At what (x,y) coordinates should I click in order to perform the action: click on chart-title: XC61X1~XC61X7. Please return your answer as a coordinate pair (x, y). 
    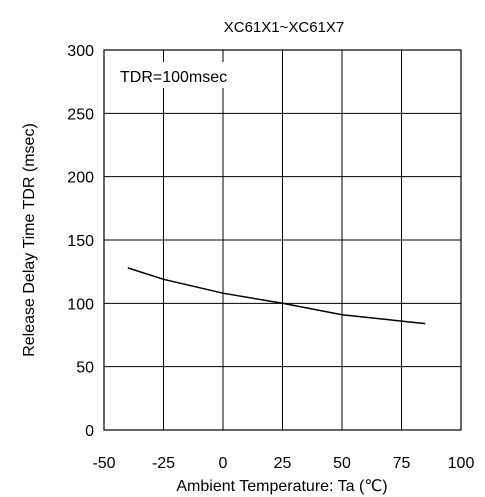
    Looking at the image, I should click on (284, 27).